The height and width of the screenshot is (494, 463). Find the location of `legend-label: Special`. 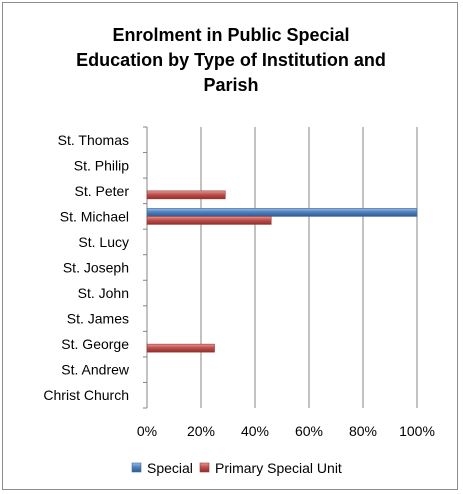

legend-label: Special is located at coordinates (170, 468).